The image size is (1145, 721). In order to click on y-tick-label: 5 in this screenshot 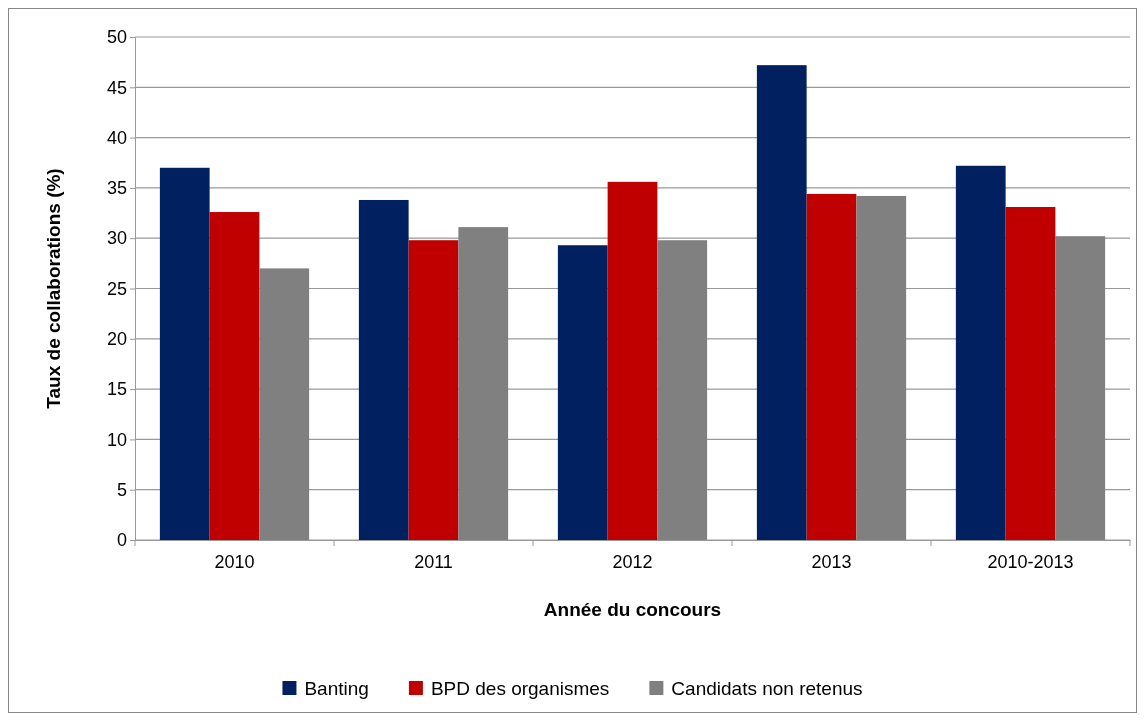, I will do `click(121, 489)`.